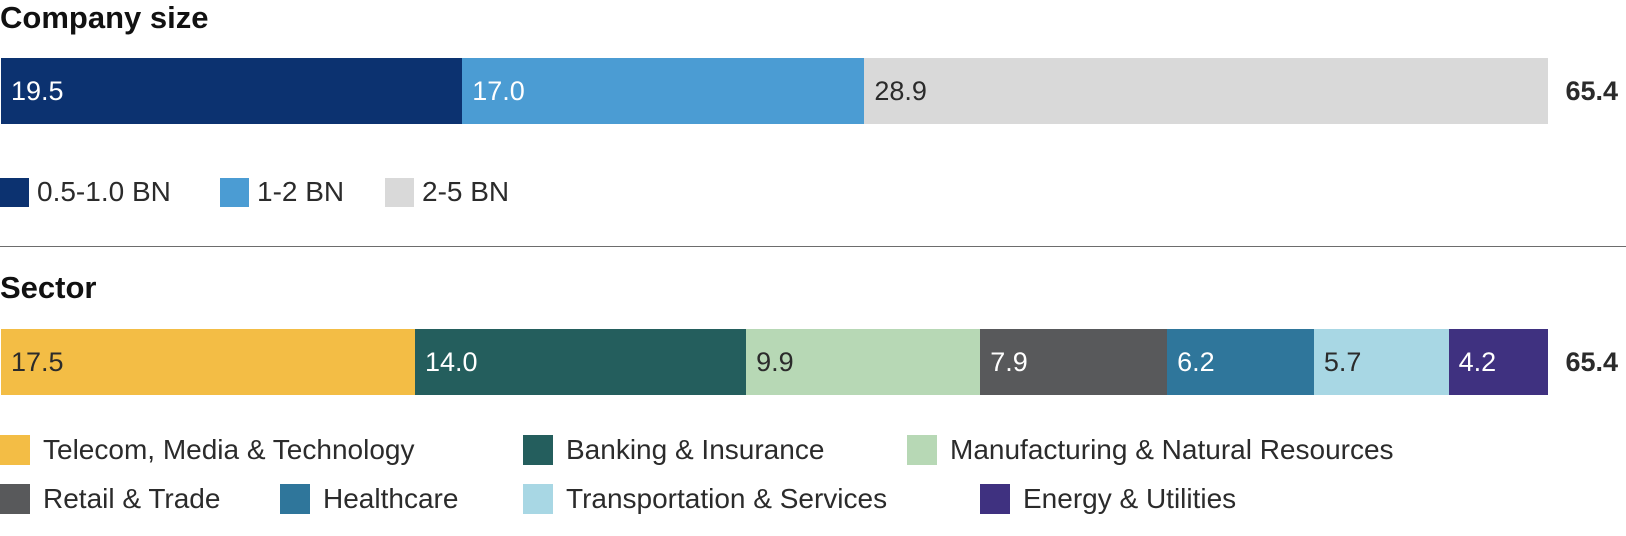  What do you see at coordinates (132, 498) in the screenshot?
I see `sector-legend-label: Retail & Trade` at bounding box center [132, 498].